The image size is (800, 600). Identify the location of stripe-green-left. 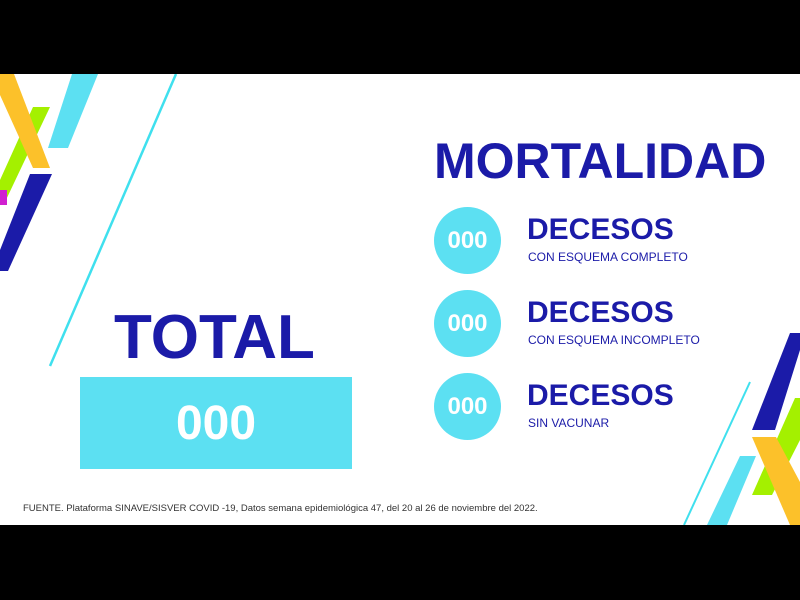
(25, 154).